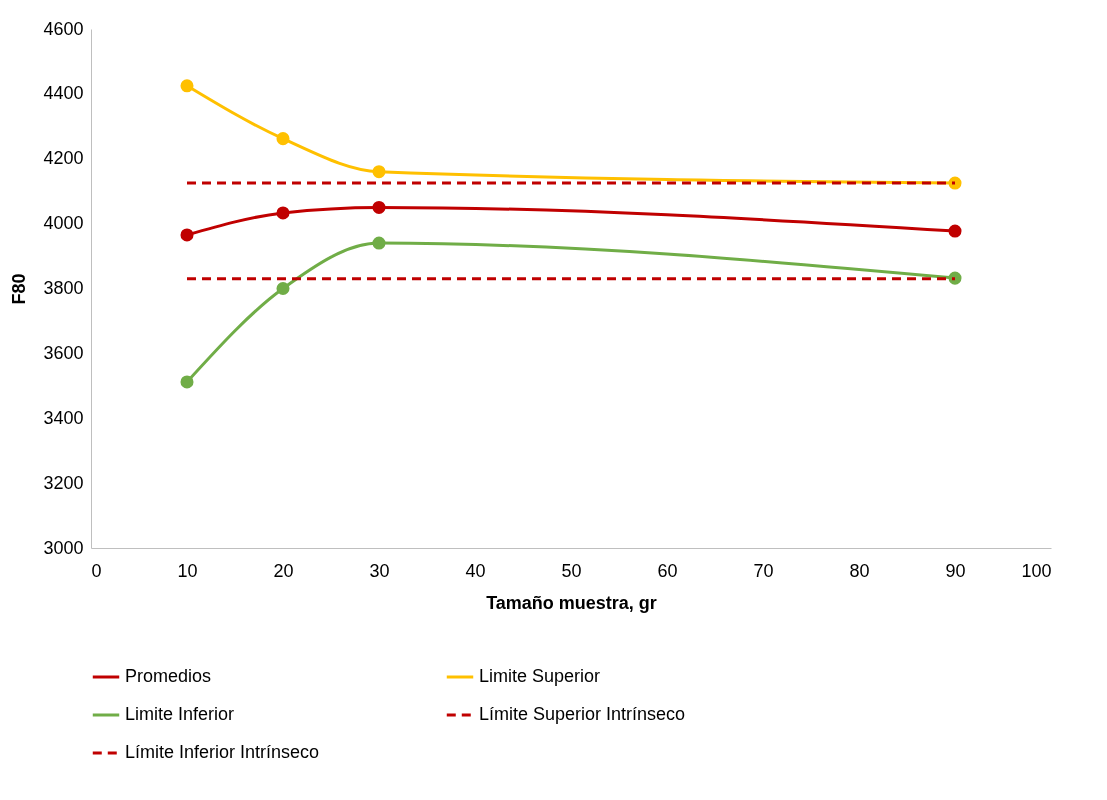  I want to click on y-tick-label: 4000, so click(63, 223).